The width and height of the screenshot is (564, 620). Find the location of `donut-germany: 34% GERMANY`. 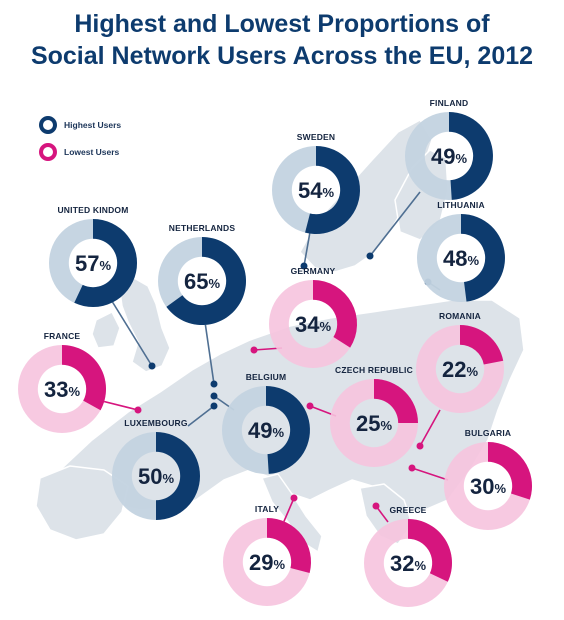

donut-germany: 34% GERMANY is located at coordinates (313, 317).